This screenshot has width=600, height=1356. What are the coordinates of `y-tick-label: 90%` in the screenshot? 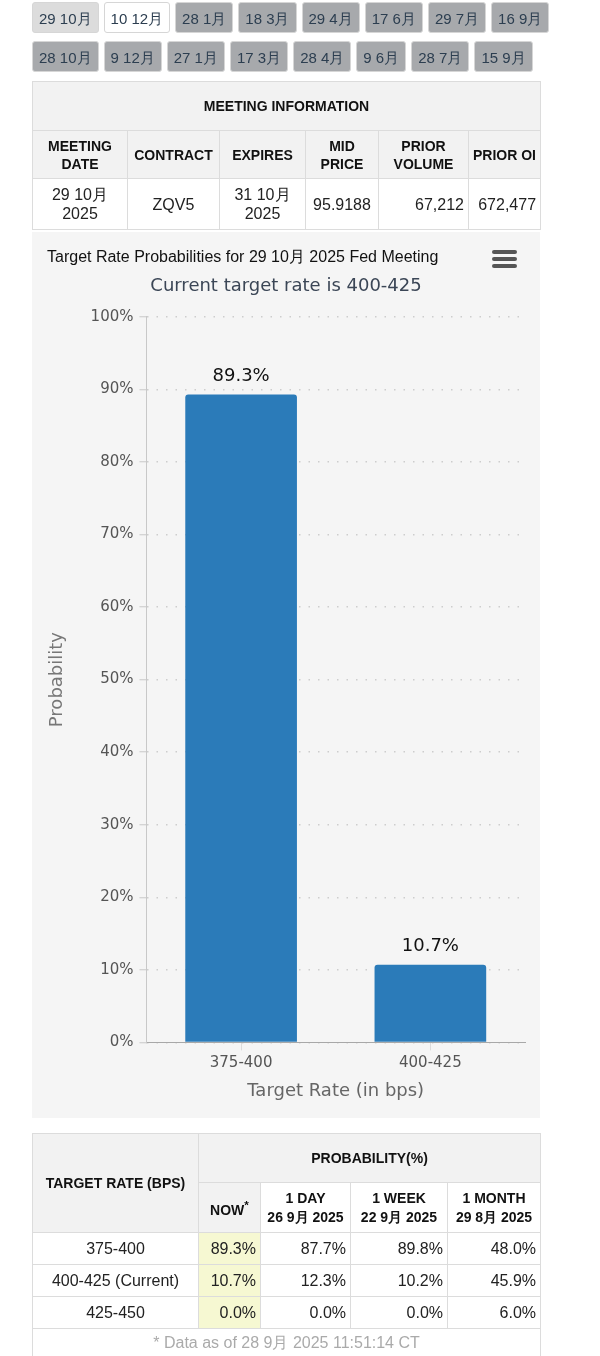 It's located at (117, 388).